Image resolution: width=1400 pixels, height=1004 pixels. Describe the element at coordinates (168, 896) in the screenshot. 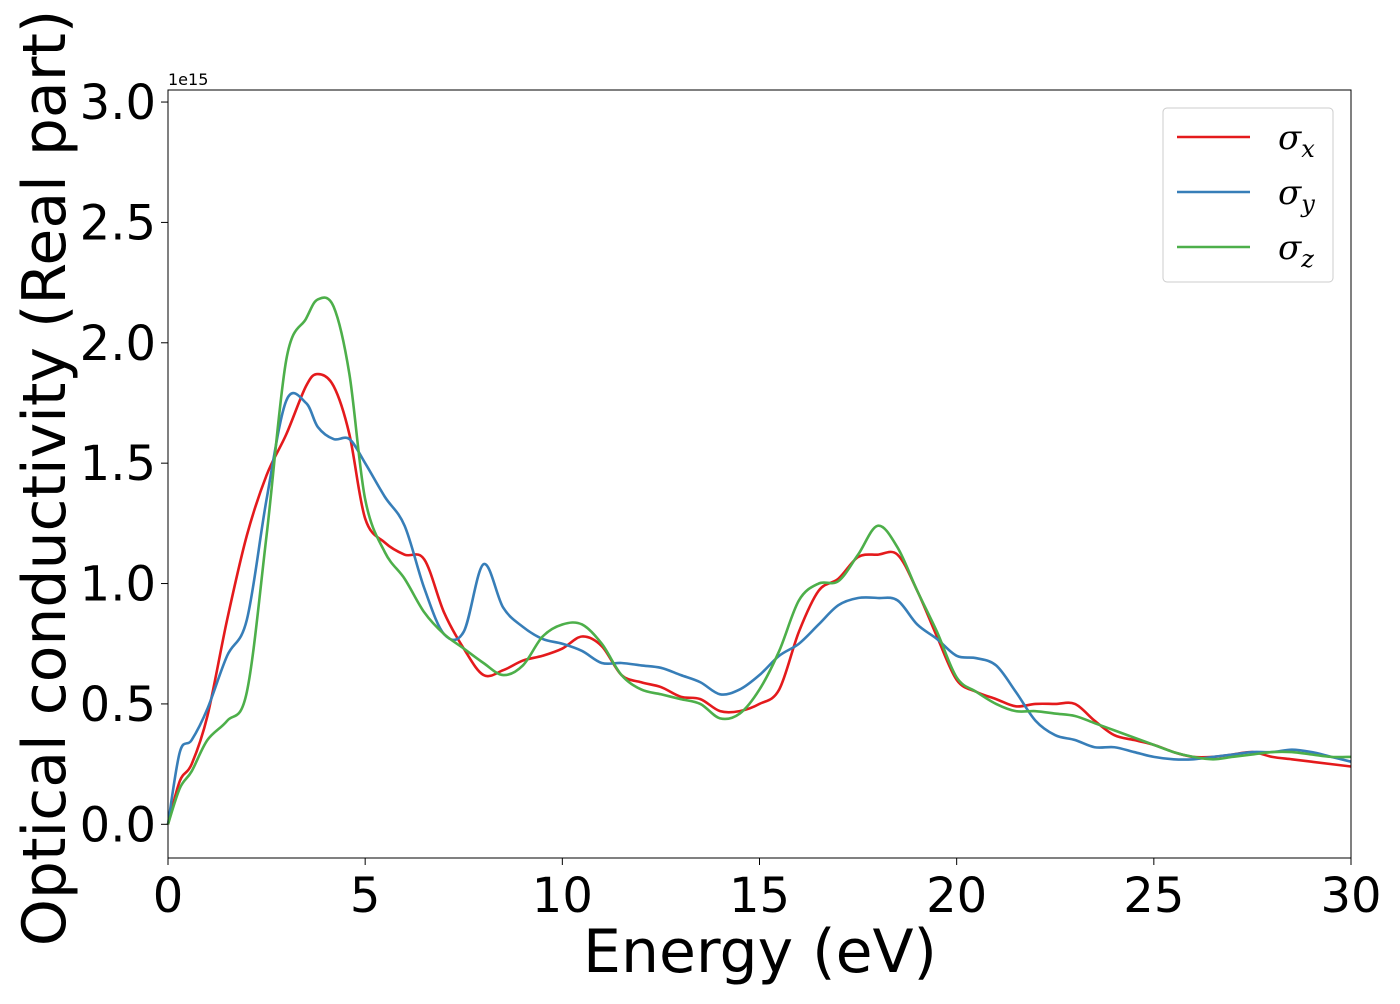

I see `x-tick-label: 0` at that location.